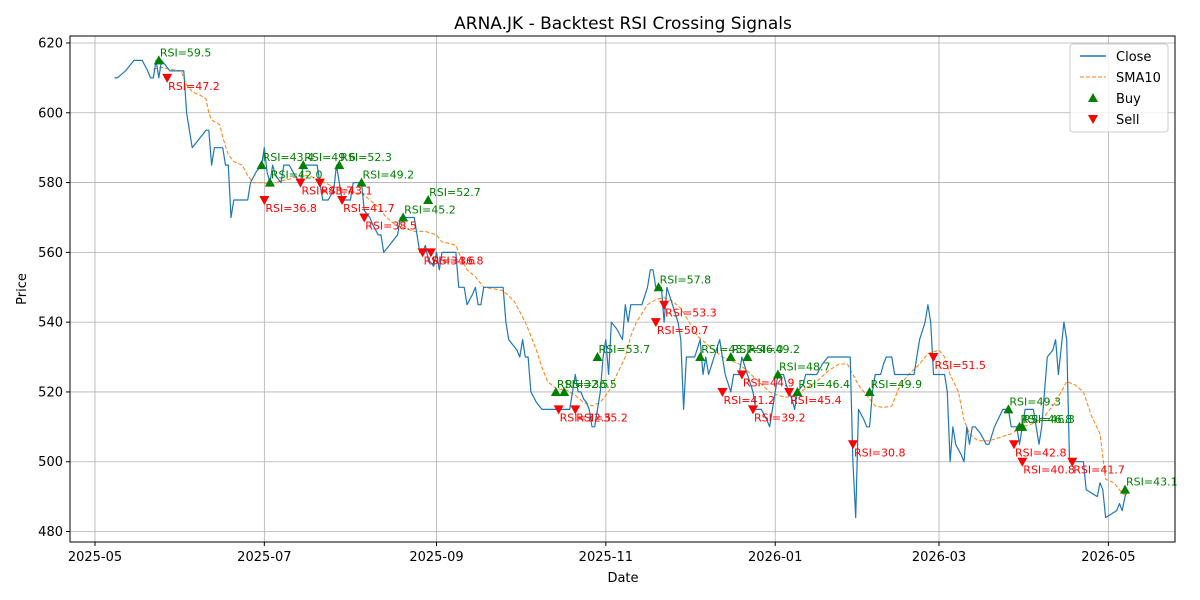 The height and width of the screenshot is (600, 1200). What do you see at coordinates (591, 384) in the screenshot?
I see `buy-signal-label: RSI=36.5` at bounding box center [591, 384].